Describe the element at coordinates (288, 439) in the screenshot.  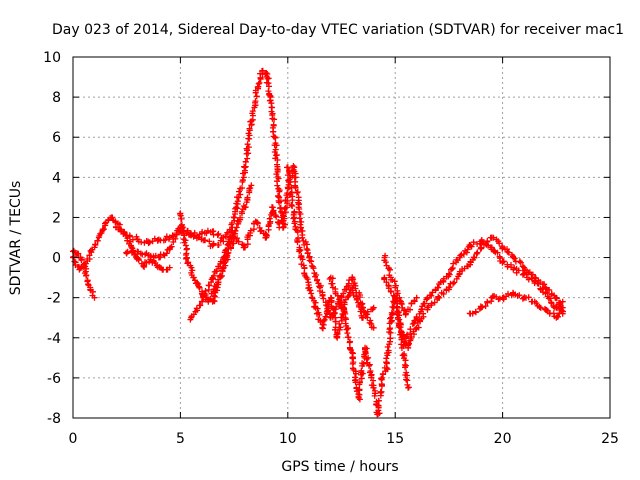
I see `x-tick-label: 10` at that location.